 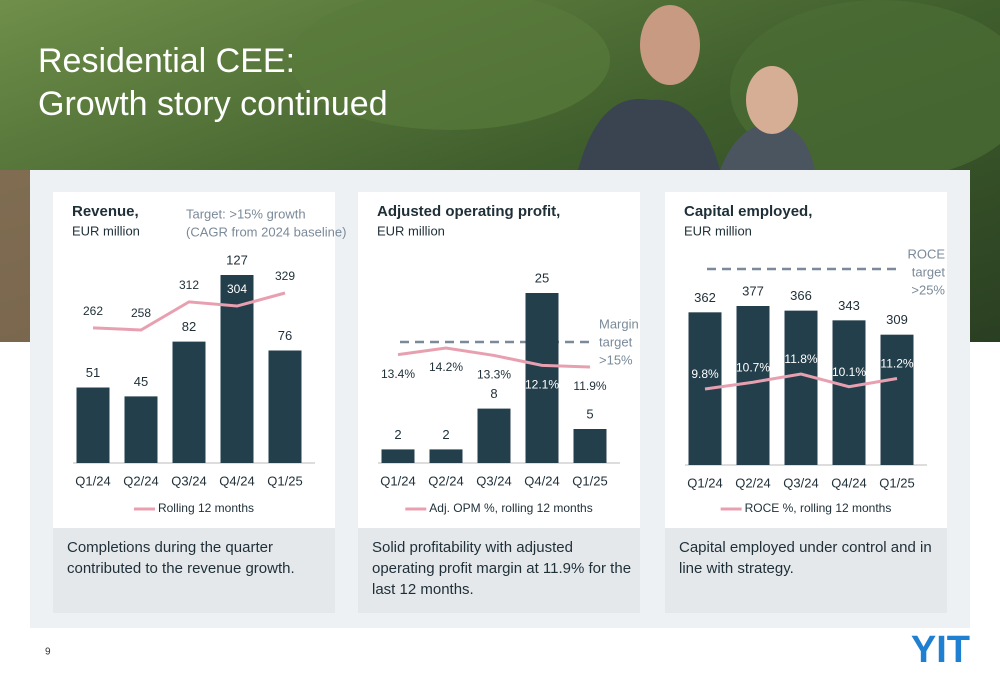 What do you see at coordinates (818, 508) in the screenshot?
I see `legend-label: ROCE %, rolling 12 months` at bounding box center [818, 508].